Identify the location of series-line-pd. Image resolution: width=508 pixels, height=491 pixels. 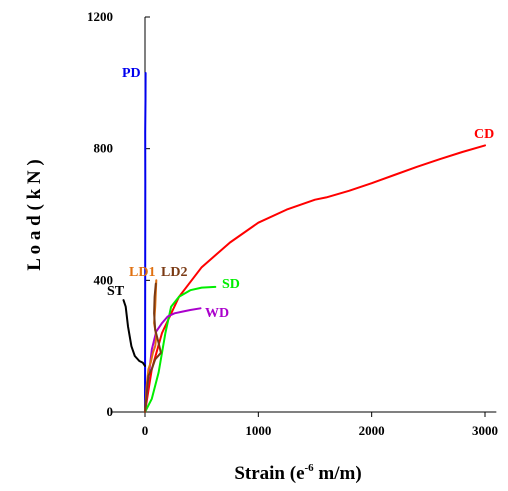
(145, 242).